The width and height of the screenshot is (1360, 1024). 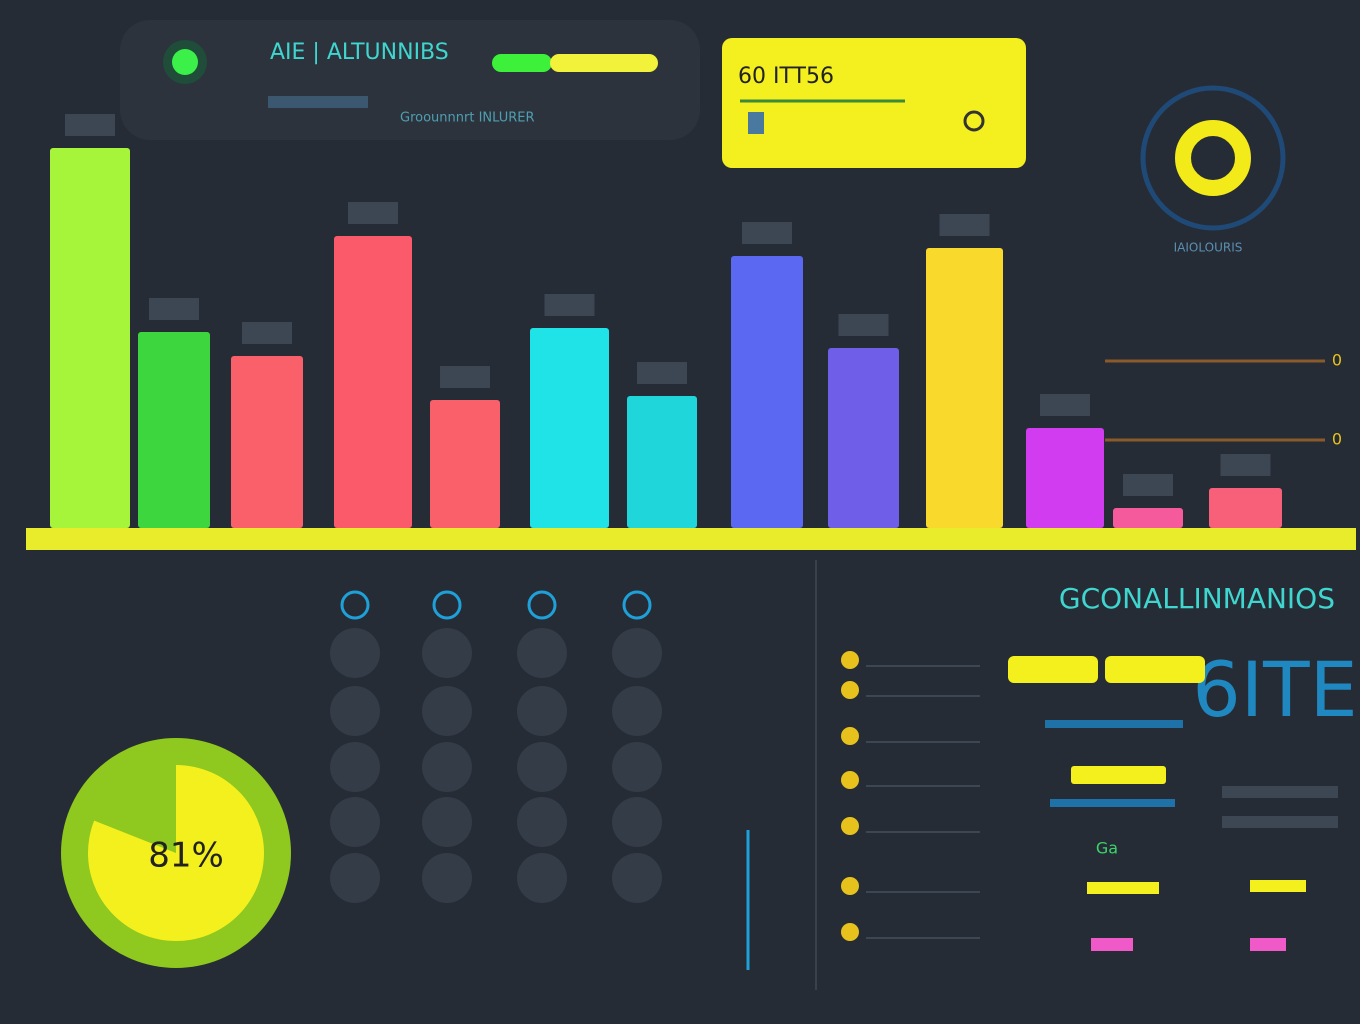 I want to click on header-panel, so click(x=410, y=80).